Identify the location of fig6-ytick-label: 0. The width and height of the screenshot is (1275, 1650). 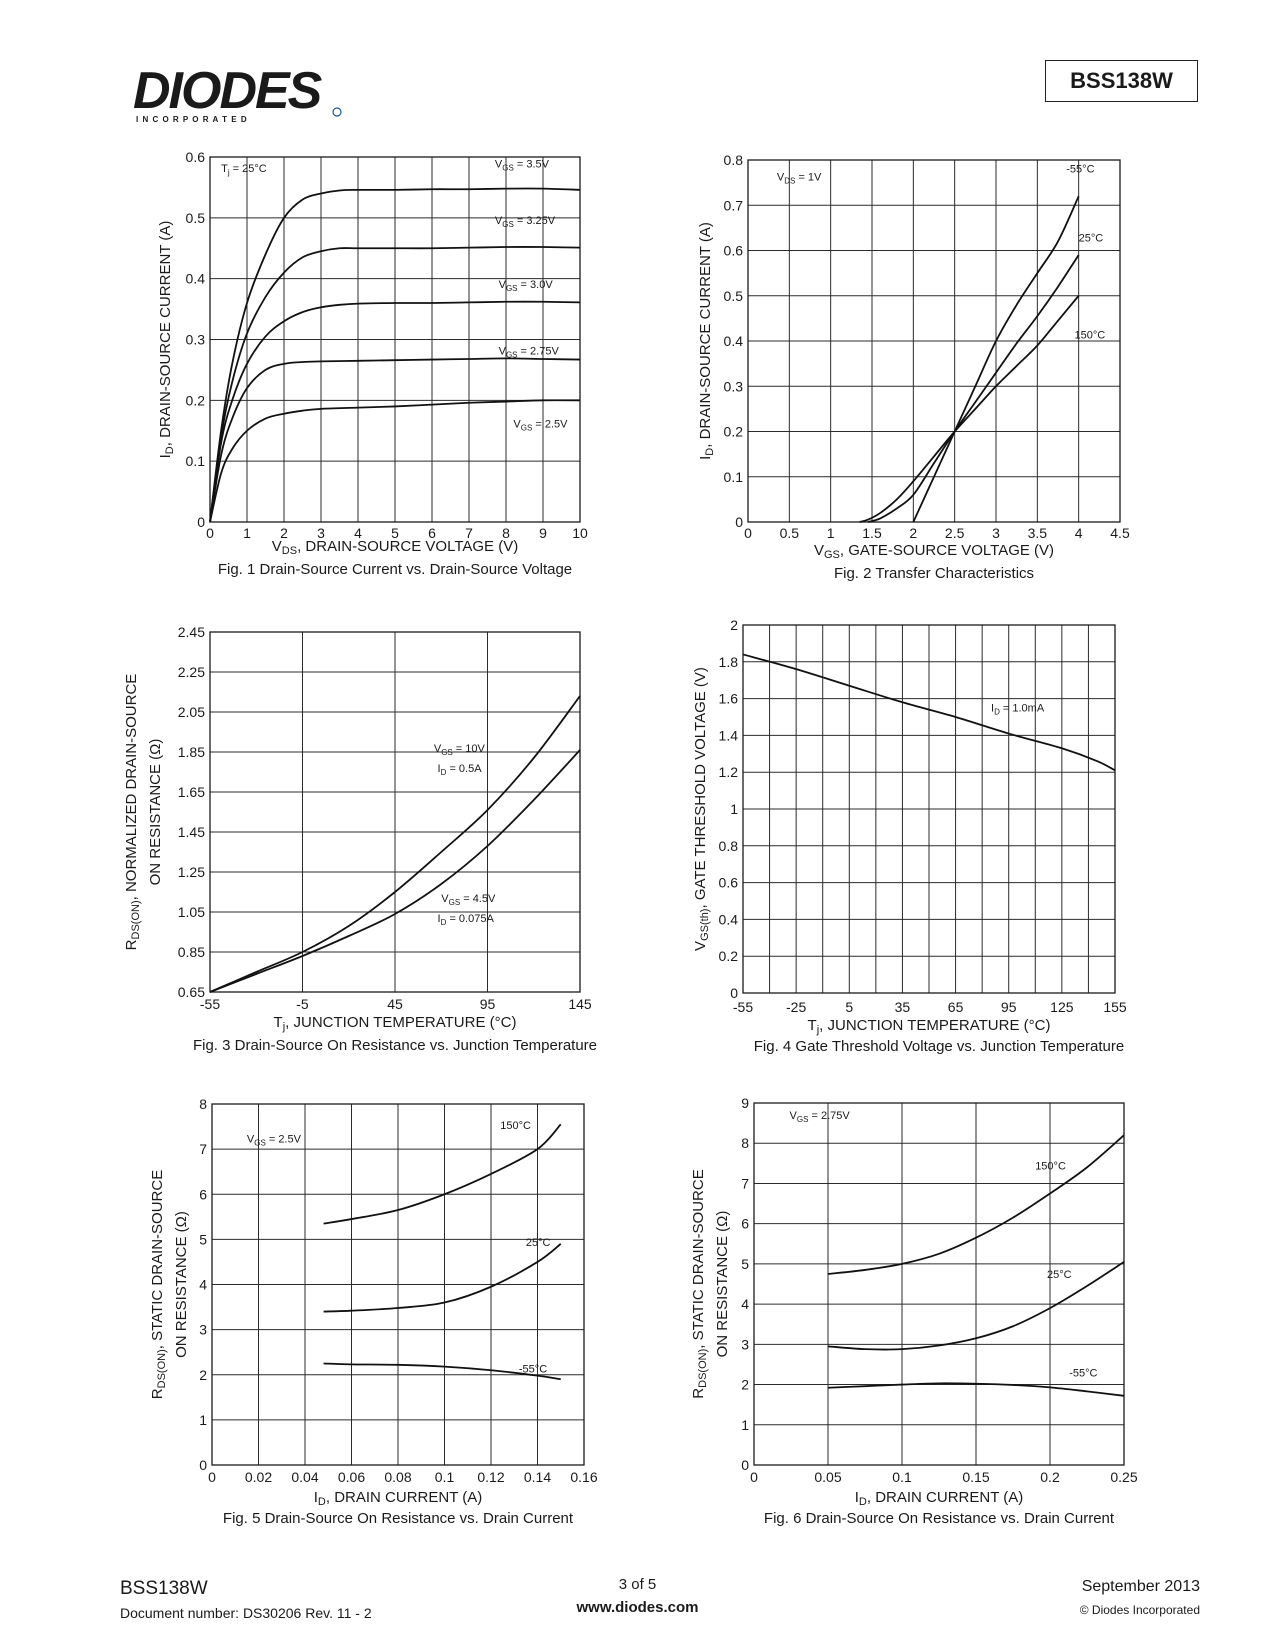
(745, 1465).